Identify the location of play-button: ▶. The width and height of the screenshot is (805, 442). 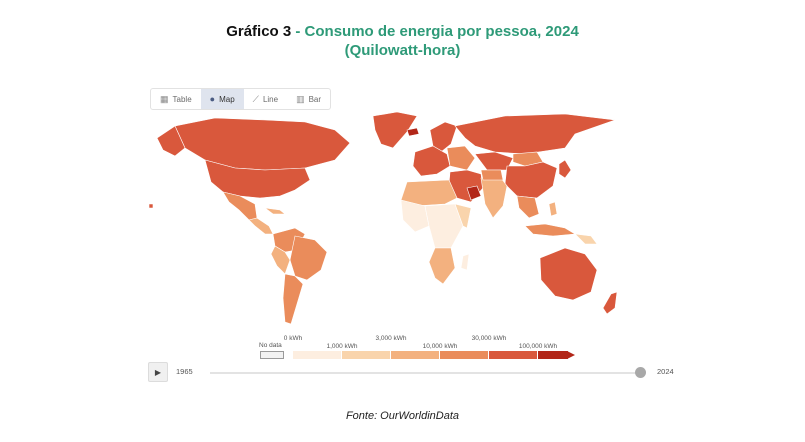
(158, 372).